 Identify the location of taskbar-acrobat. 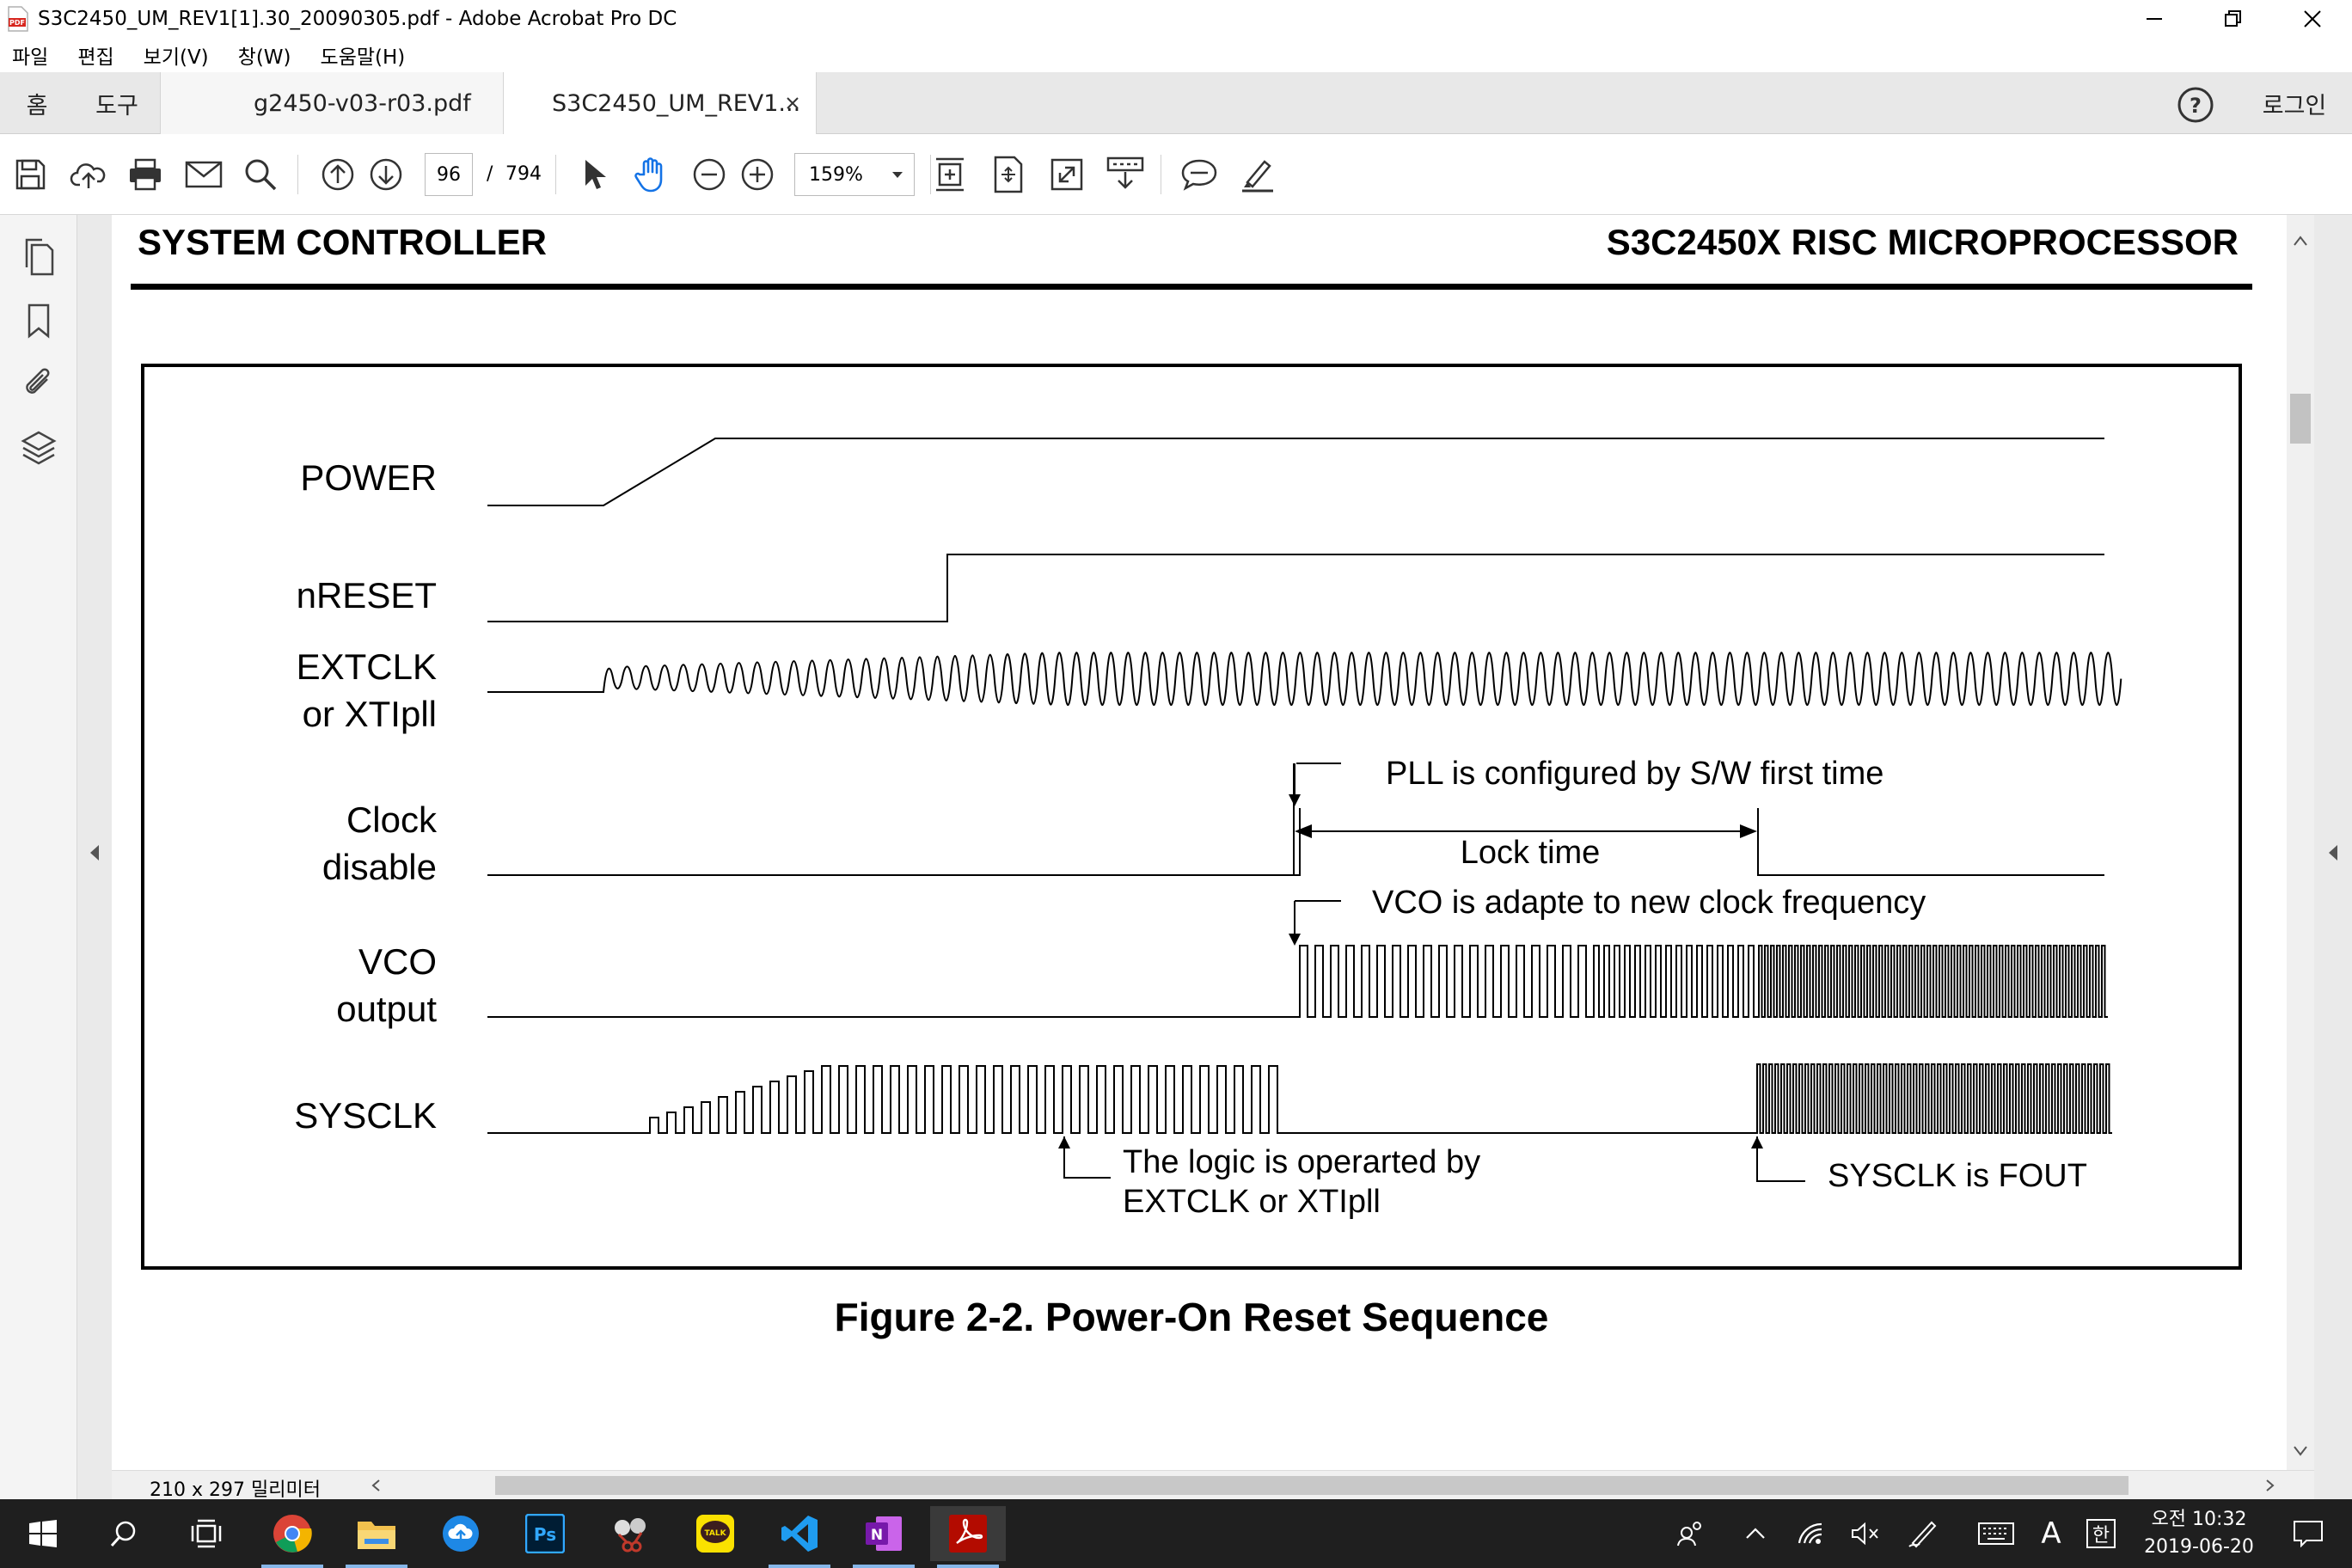
(968, 1537).